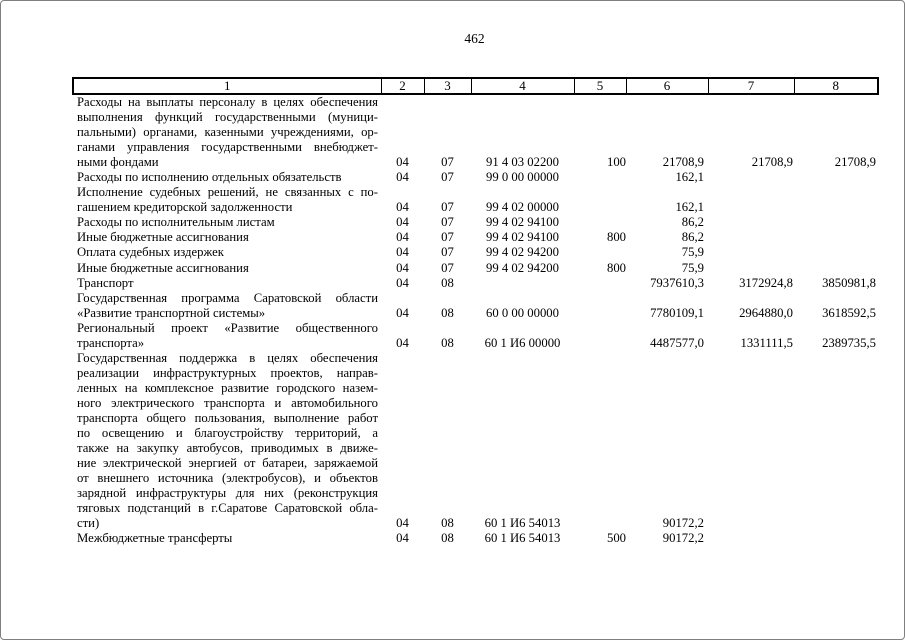  Describe the element at coordinates (522, 177) in the screenshot. I see `cell-c4: 99 0 00 00000` at that location.